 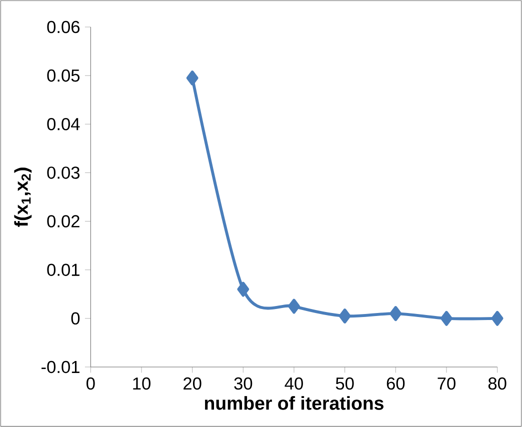 What do you see at coordinates (63, 221) in the screenshot?
I see `y-tick-label: 0.02` at bounding box center [63, 221].